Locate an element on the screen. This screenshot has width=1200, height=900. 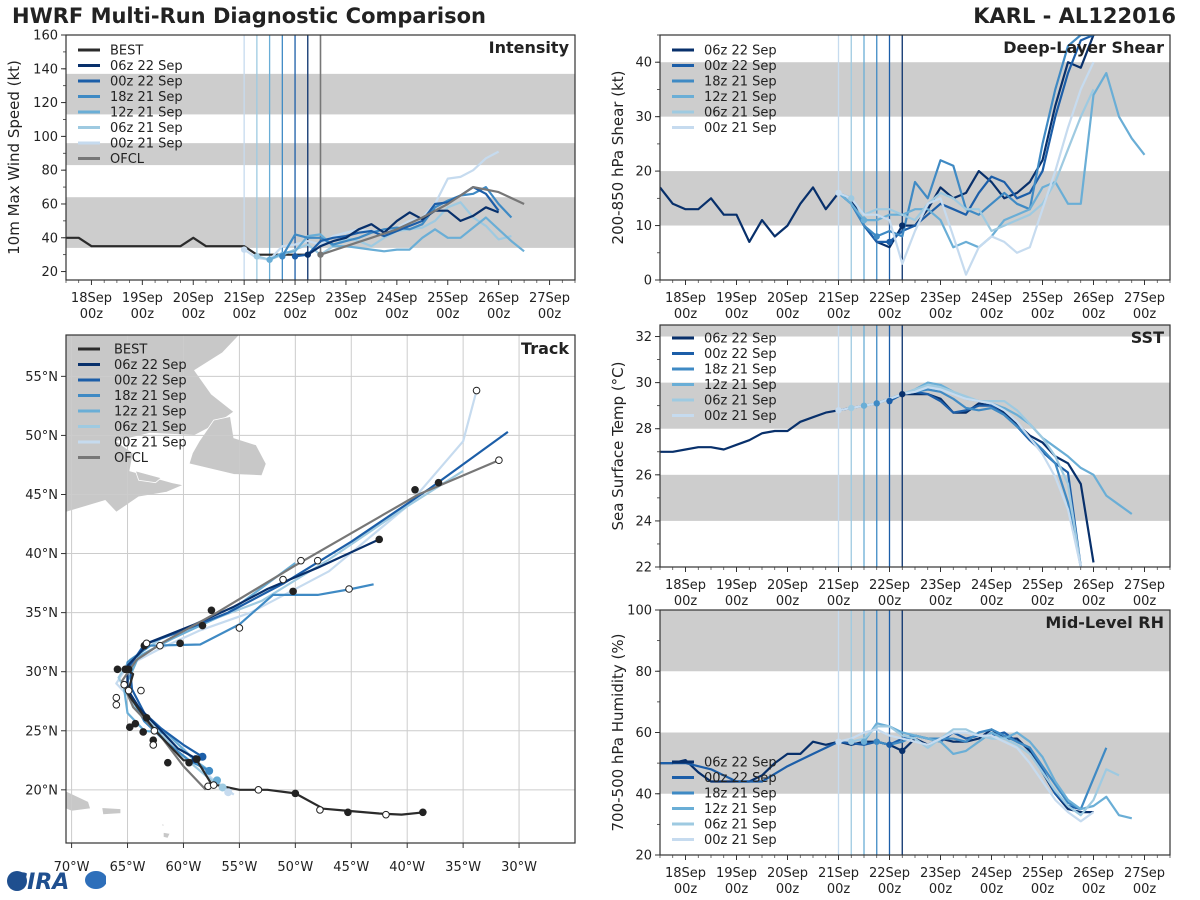
lon-tick-label: 45°W is located at coordinates (351, 867).